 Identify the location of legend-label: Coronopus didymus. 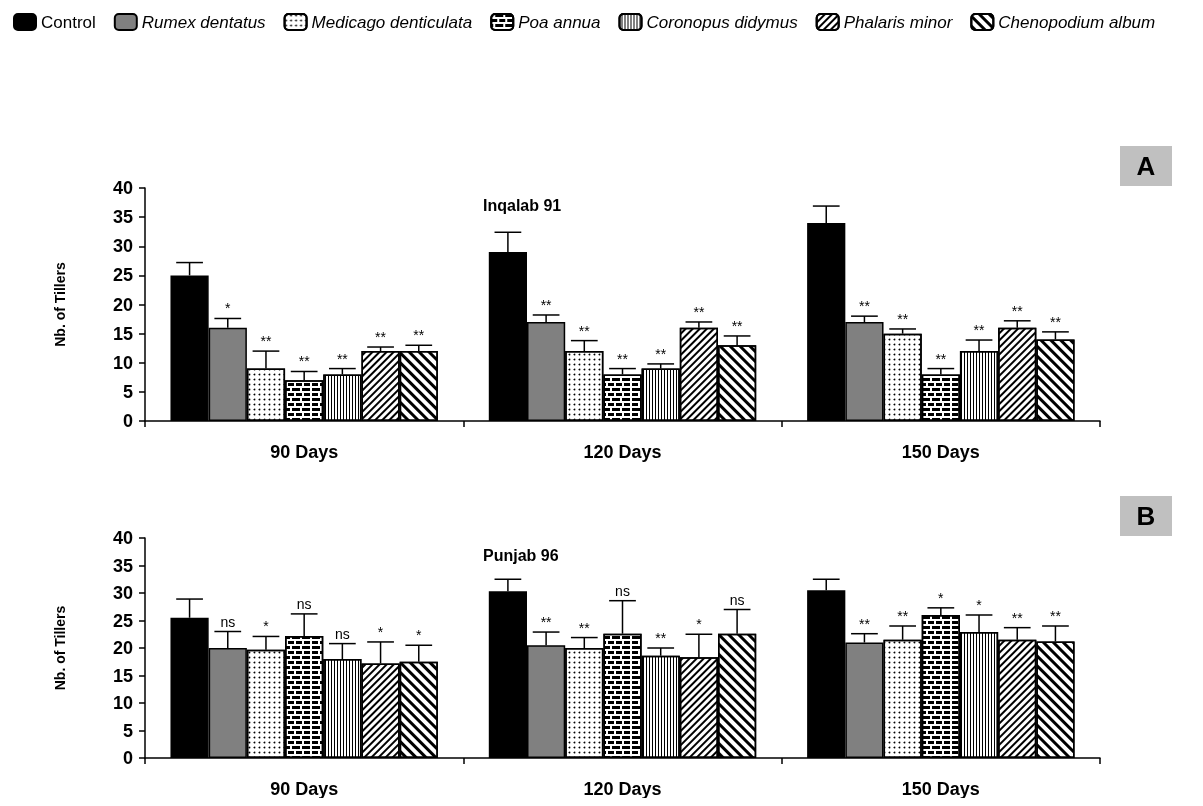
(722, 22).